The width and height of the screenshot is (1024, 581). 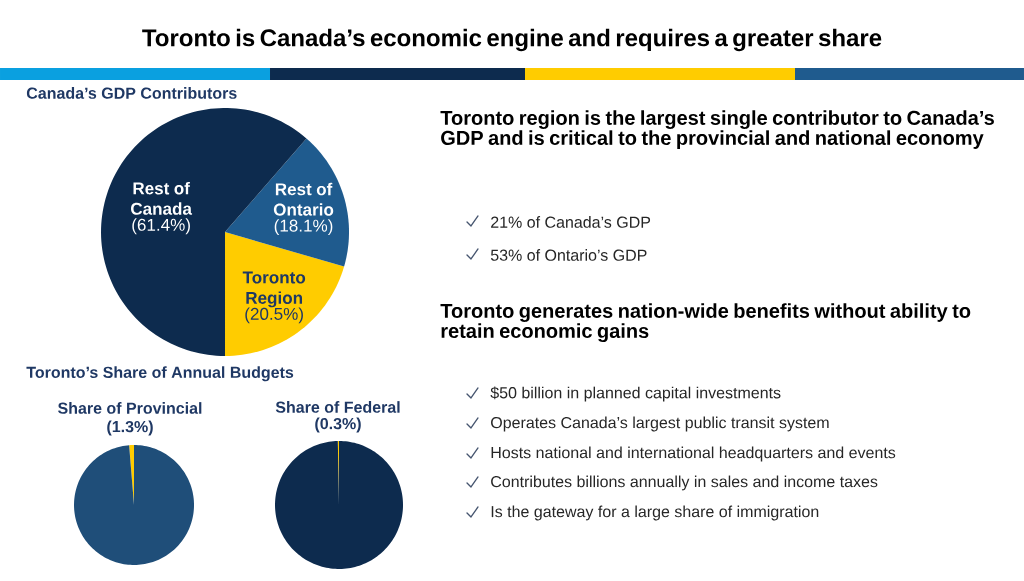 I want to click on data-label: (18.1%), so click(x=303, y=227).